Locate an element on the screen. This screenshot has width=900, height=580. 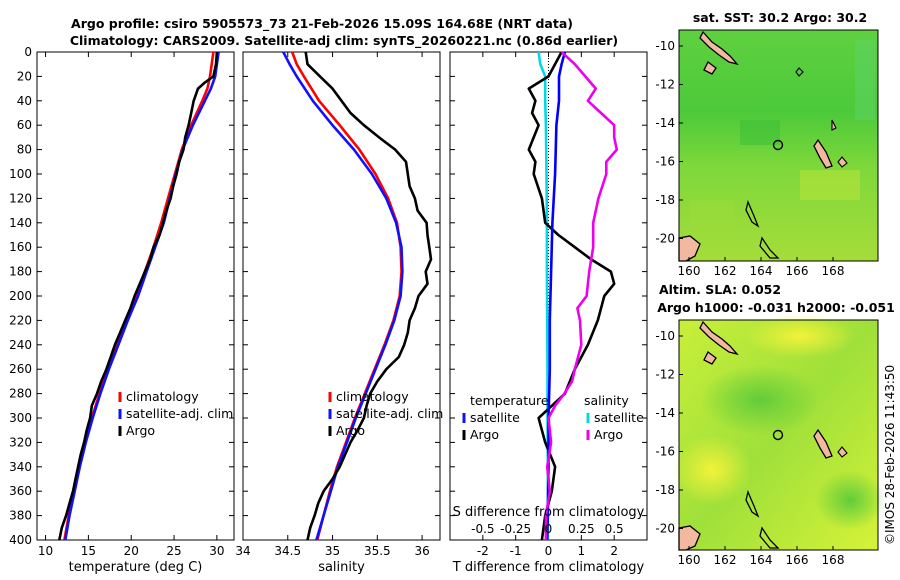
sst-map-frame is located at coordinates (778, 145).